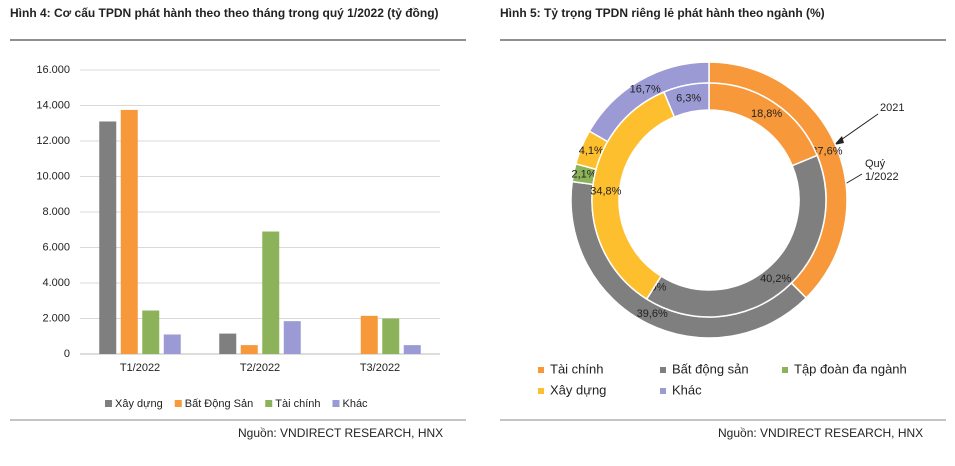 Image resolution: width=955 pixels, height=466 pixels. I want to click on x-tick-label: T2/2022, so click(260, 368).